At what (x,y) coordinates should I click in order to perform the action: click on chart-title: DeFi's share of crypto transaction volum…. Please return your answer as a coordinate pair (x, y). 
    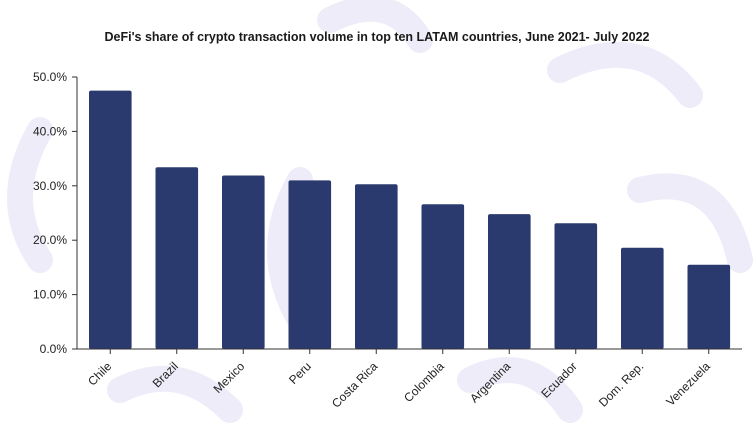
    Looking at the image, I should click on (376, 37).